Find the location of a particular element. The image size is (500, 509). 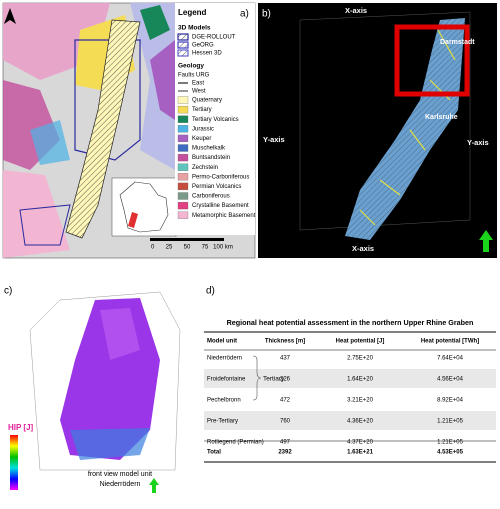

legend-heading: 3D Models is located at coordinates (194, 28).